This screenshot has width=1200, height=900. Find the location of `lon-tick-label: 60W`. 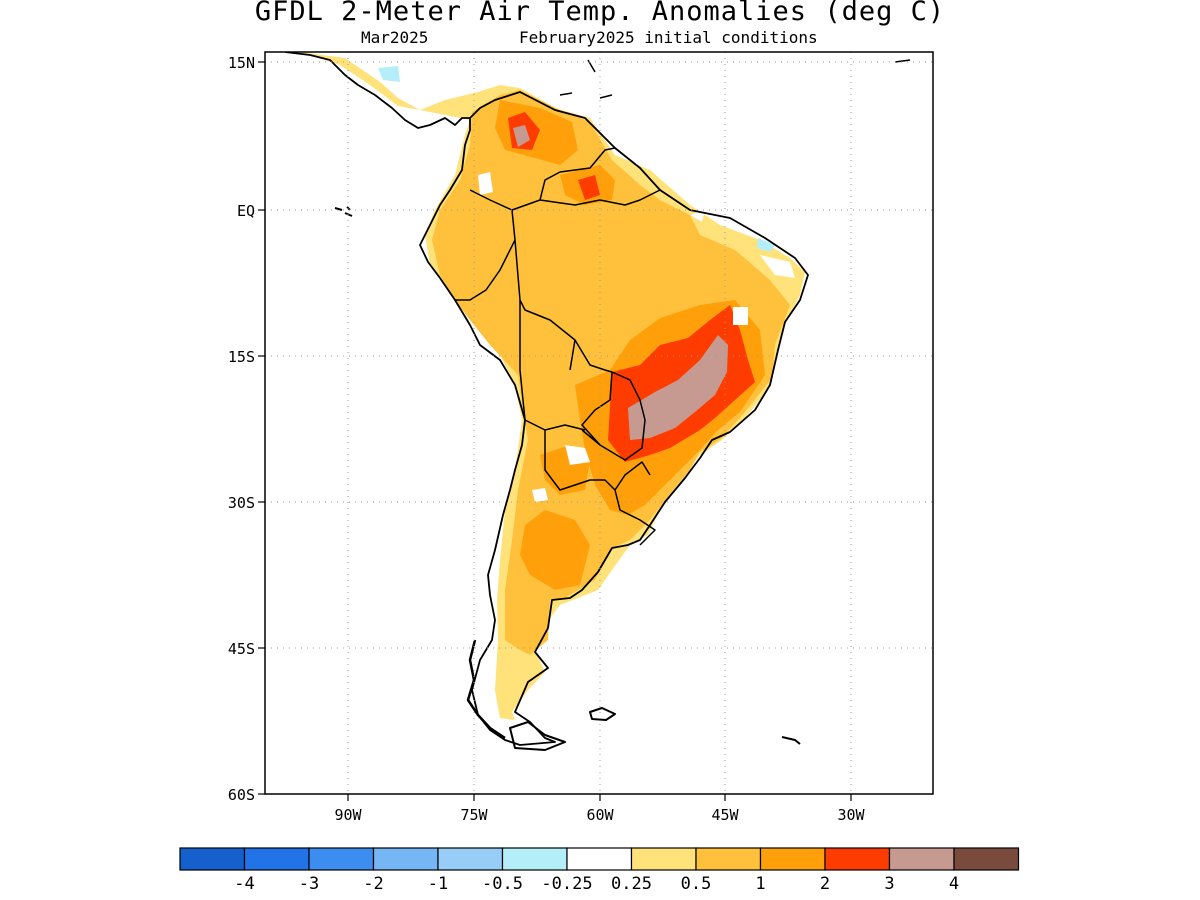

lon-tick-label: 60W is located at coordinates (600, 815).